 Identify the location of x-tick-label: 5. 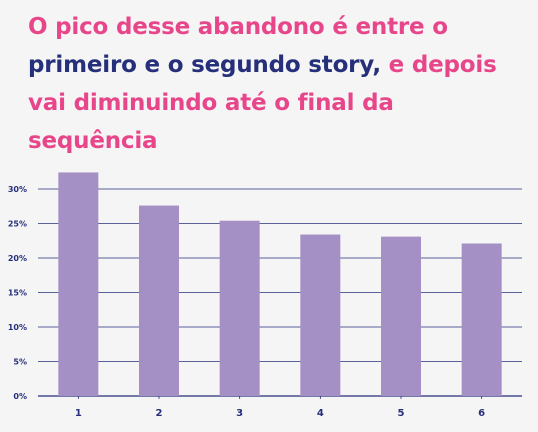
(401, 413).